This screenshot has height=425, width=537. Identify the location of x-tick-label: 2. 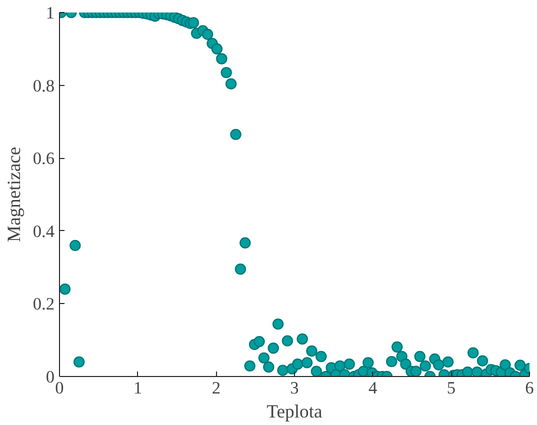
(216, 388).